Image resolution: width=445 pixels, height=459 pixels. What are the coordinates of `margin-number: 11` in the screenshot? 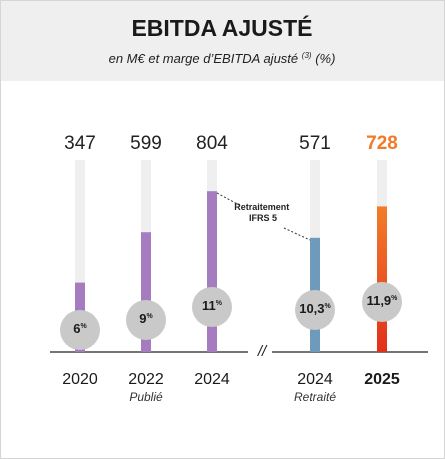 It's located at (209, 305).